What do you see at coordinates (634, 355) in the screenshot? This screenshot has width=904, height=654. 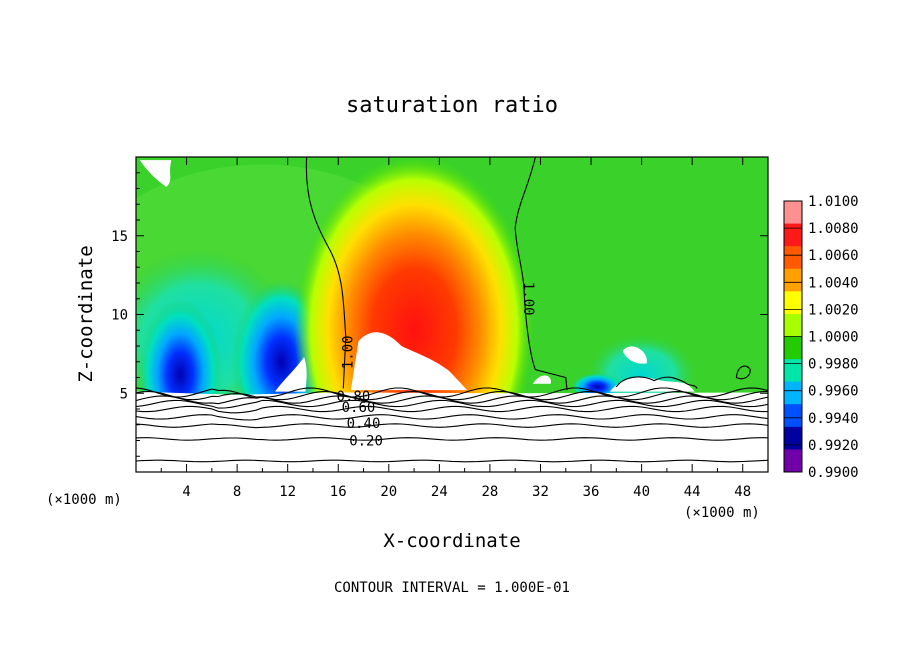 I see `clear-patch-east` at bounding box center [634, 355].